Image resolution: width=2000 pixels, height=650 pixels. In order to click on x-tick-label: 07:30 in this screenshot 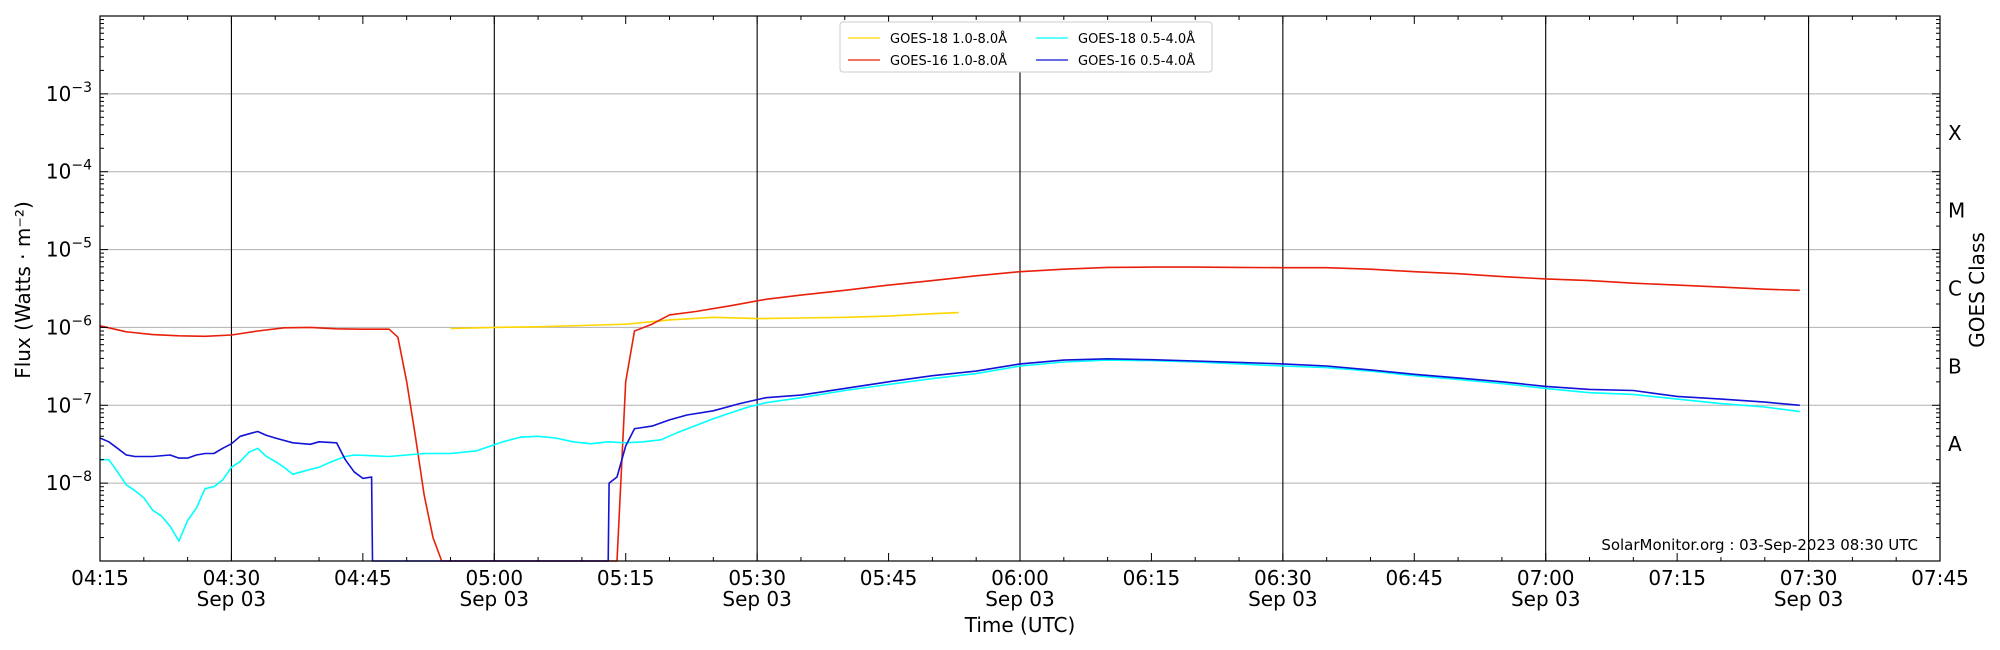, I will do `click(1809, 578)`.